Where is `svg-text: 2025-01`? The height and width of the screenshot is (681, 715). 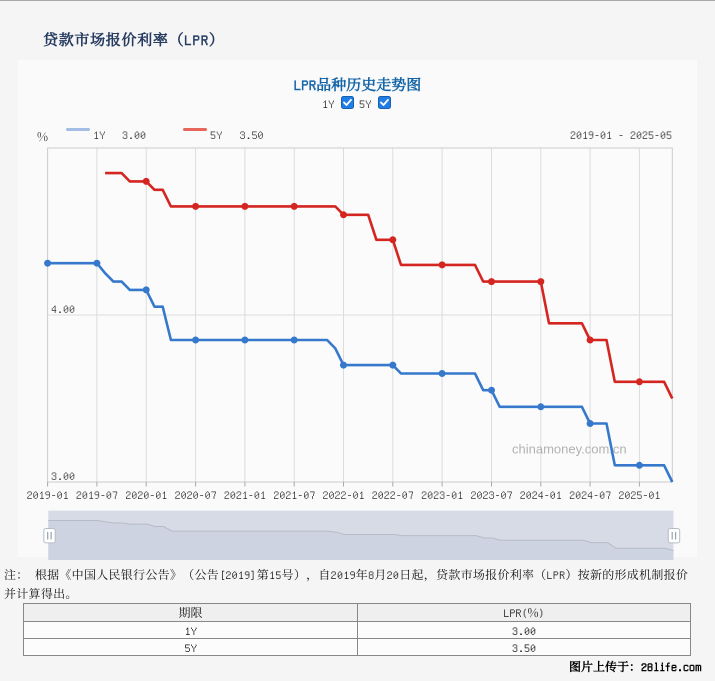
svg-text: 2025-01 is located at coordinates (639, 494).